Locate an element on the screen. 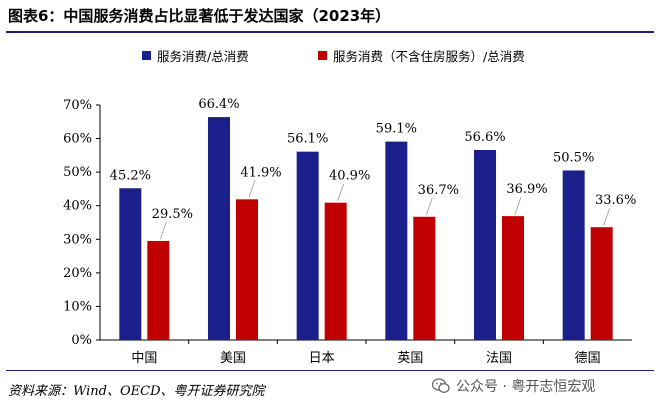 The image size is (660, 413). y-tick-label: 40% is located at coordinates (77, 206).